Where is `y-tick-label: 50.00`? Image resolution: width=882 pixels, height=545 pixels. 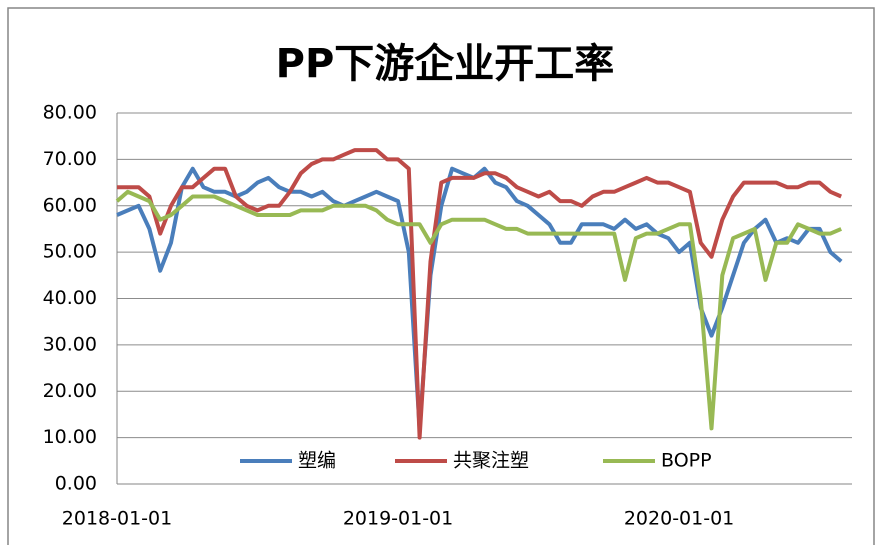
y-tick-label: 50.00 is located at coordinates (70, 252).